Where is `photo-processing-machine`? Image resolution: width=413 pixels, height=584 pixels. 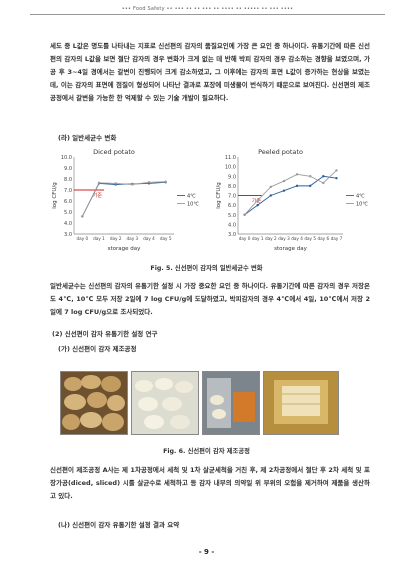
photo-processing-machine is located at coordinates (231, 403).